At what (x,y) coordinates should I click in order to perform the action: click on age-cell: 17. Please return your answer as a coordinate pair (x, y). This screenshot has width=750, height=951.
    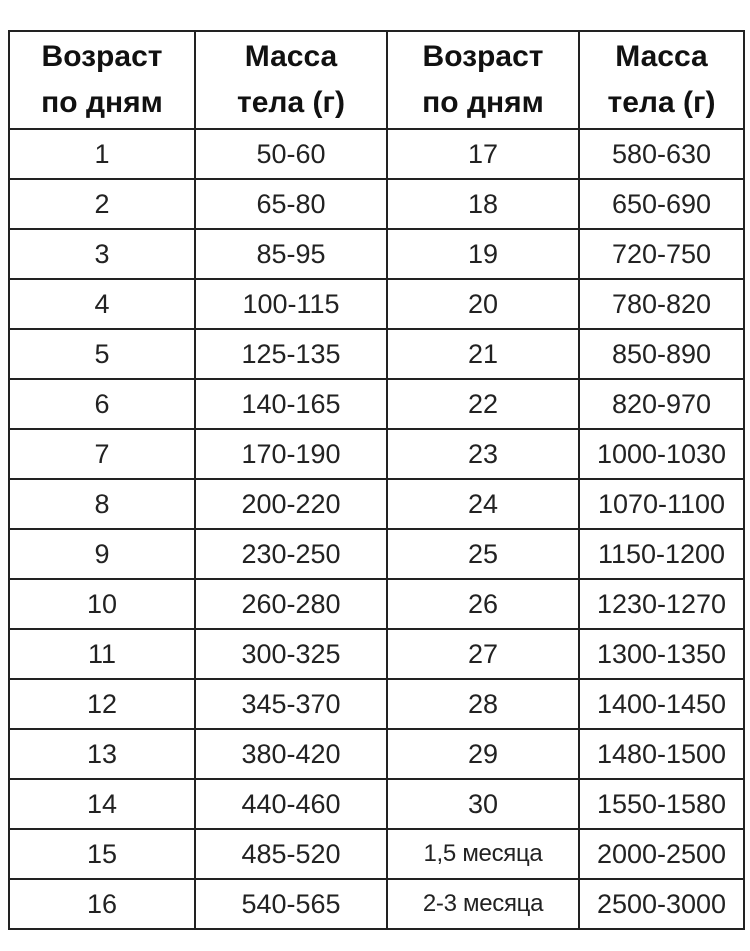
    Looking at the image, I should click on (483, 154).